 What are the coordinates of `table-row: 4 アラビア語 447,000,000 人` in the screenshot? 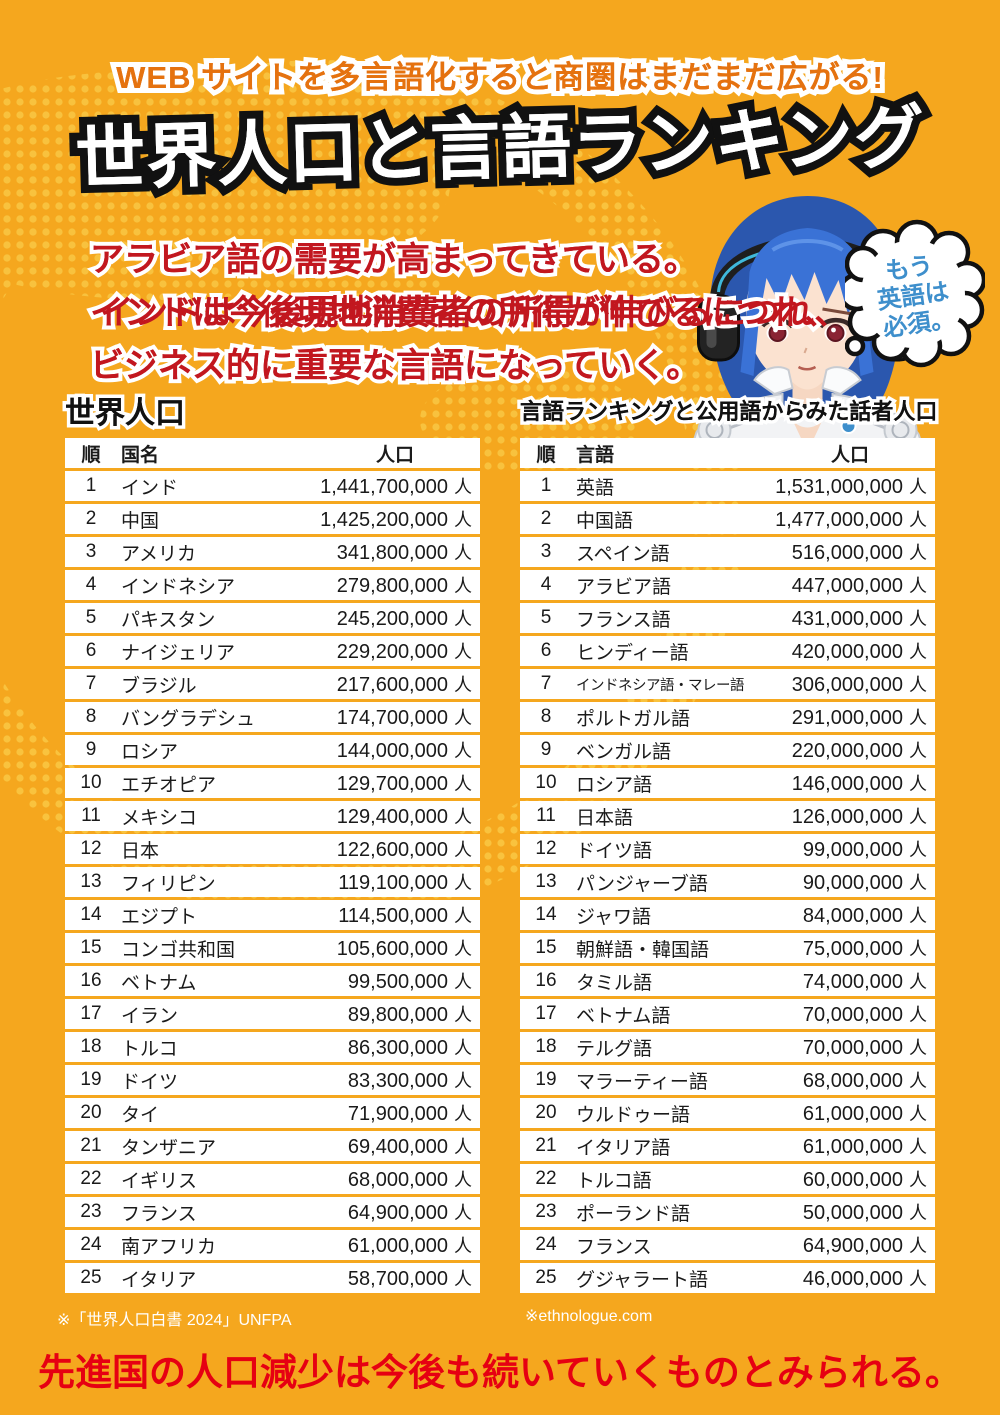 It's located at (727, 585).